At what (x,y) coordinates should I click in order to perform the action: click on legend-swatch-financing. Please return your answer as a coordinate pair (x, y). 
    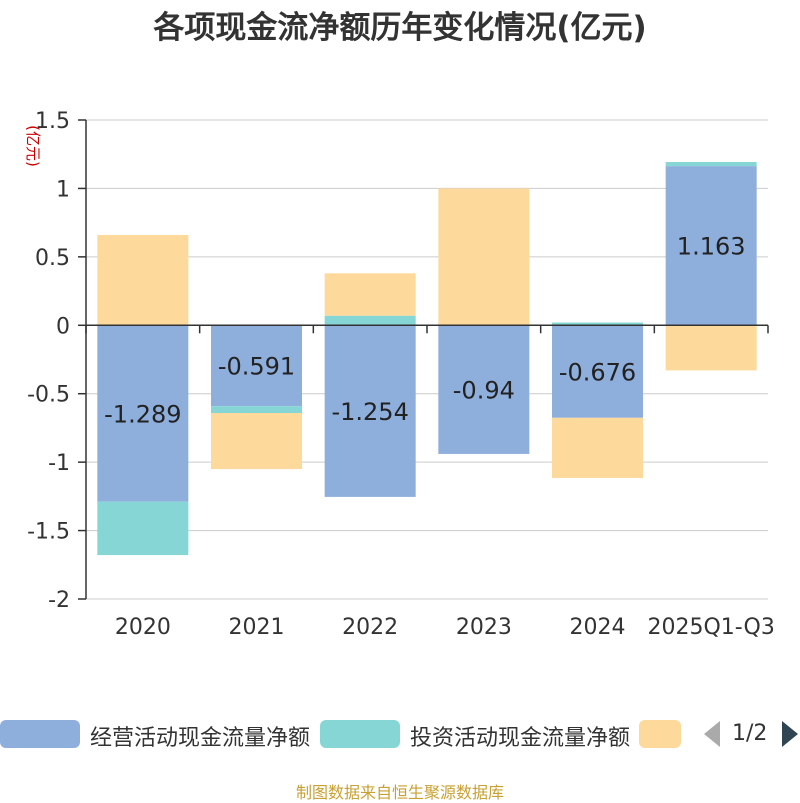
    Looking at the image, I should click on (660, 734).